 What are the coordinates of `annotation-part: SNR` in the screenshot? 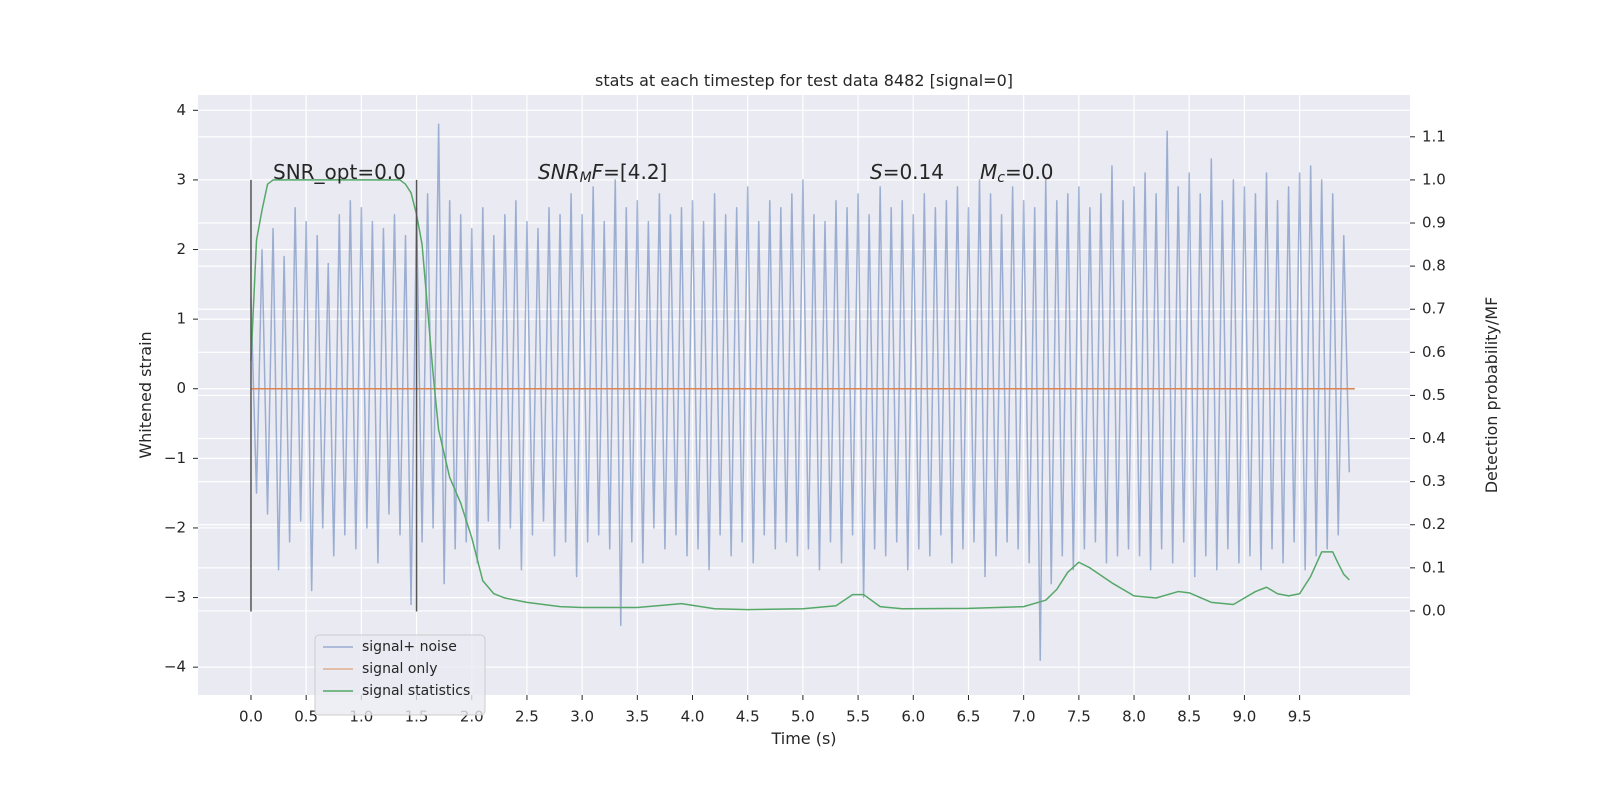 It's located at (559, 172).